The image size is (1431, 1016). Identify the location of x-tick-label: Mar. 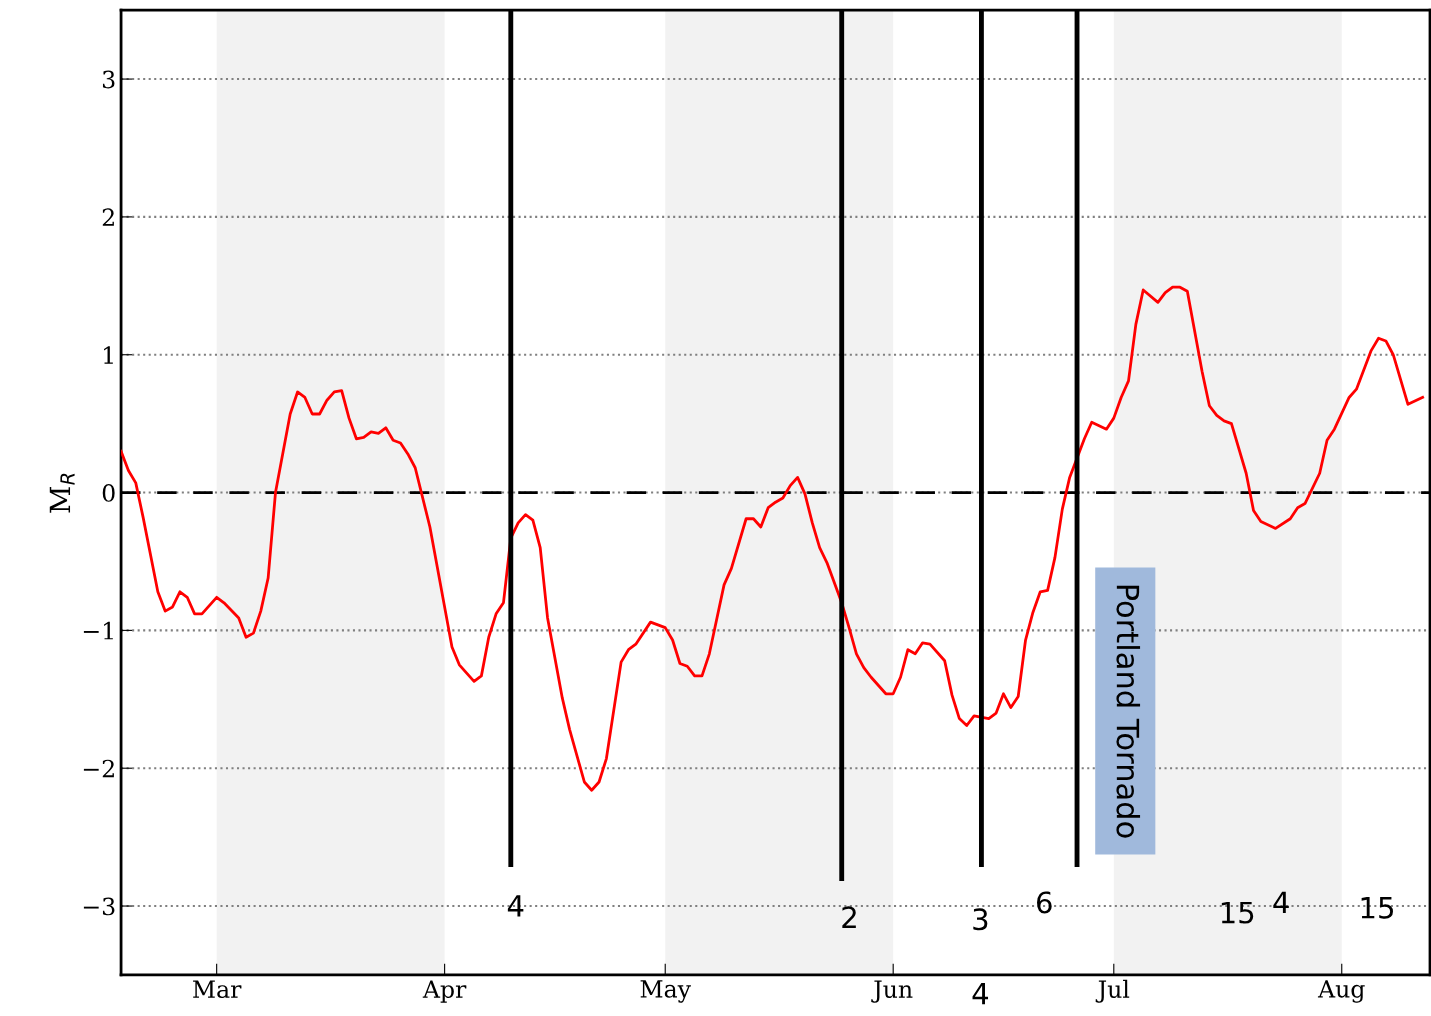
(217, 989).